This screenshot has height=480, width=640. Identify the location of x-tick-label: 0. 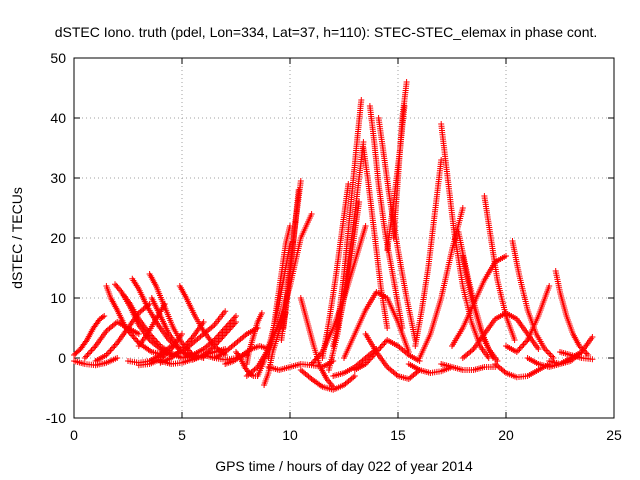
(74, 435).